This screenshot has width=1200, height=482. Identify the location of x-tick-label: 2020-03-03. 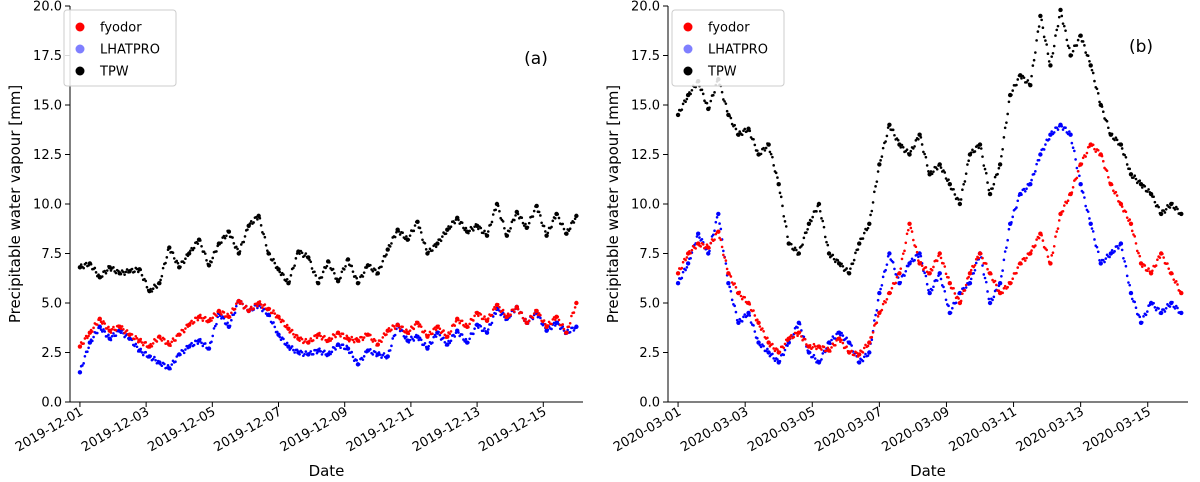
(714, 429).